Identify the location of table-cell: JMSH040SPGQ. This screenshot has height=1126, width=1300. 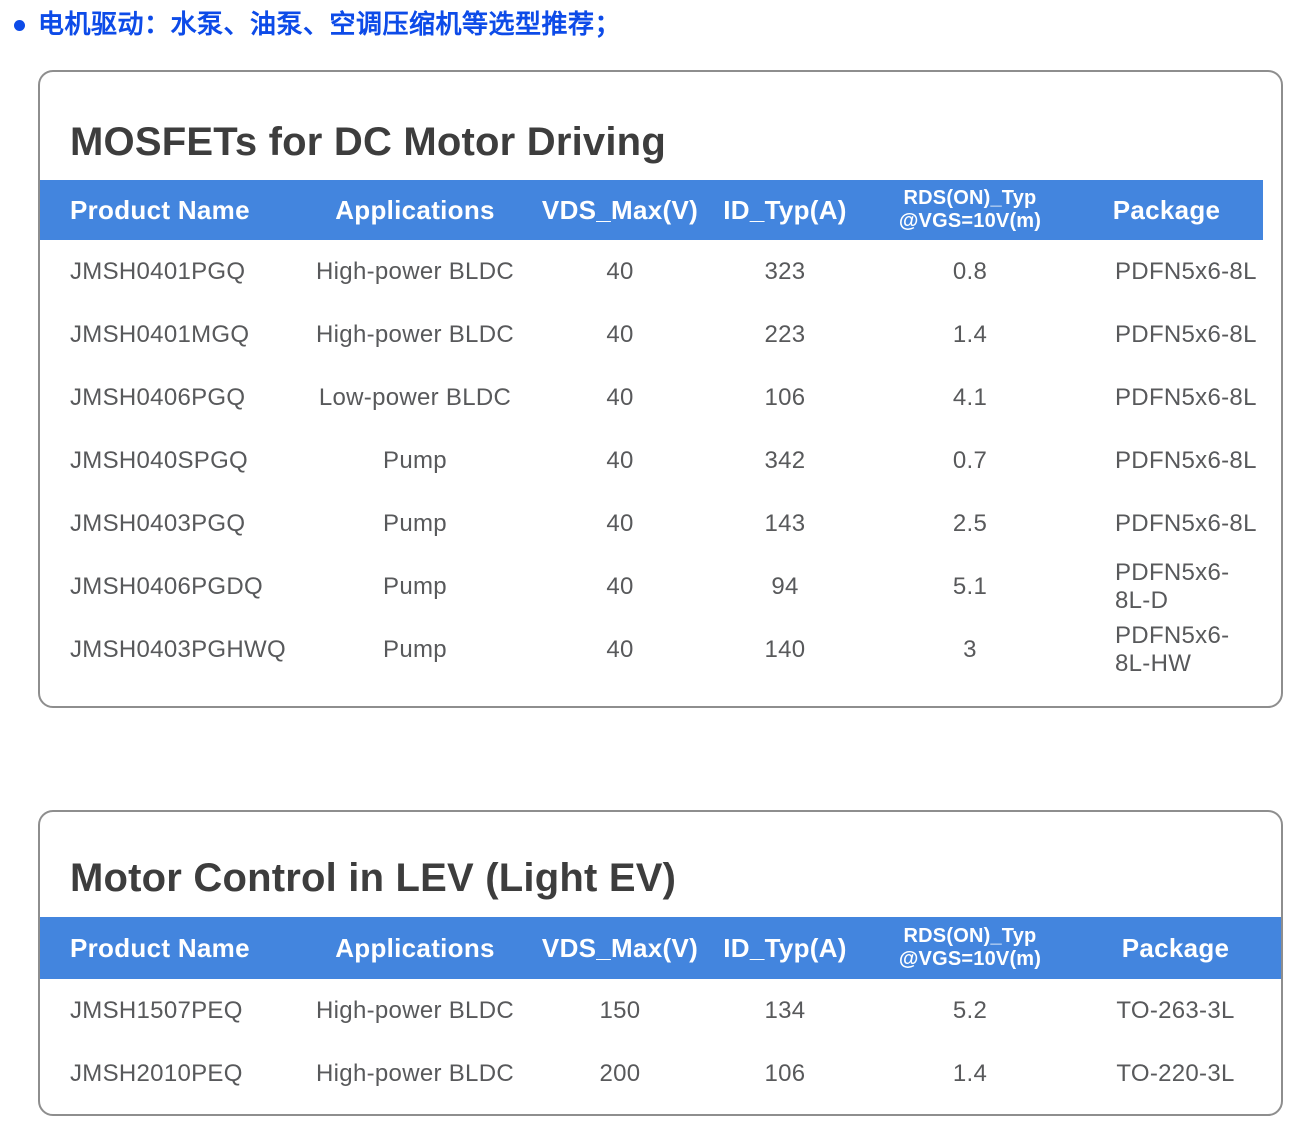
(159, 460).